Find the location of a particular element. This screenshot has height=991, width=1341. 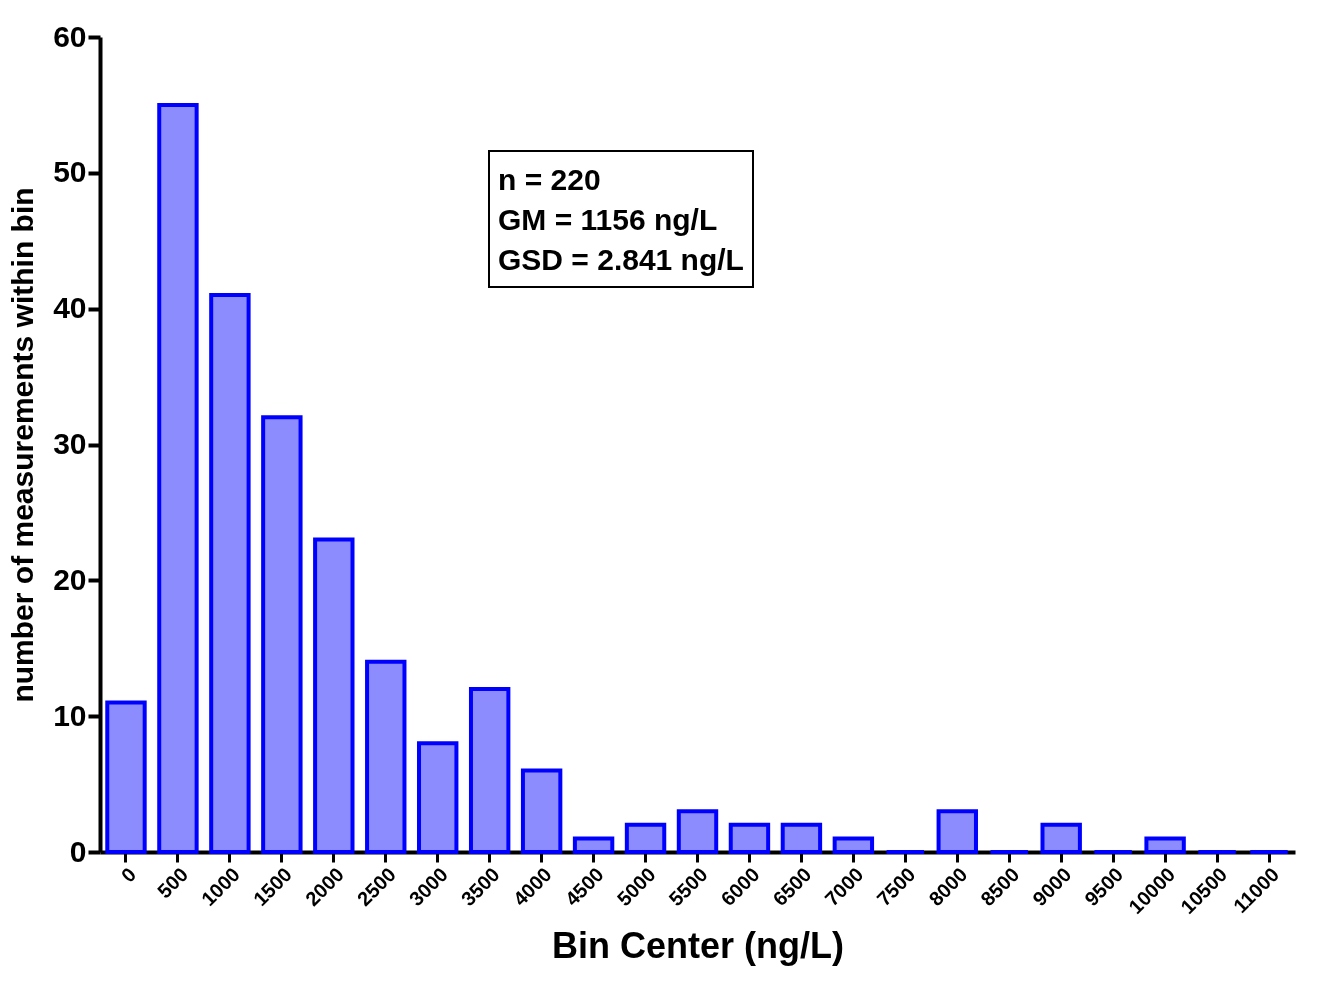

y-tick-label: 20 is located at coordinates (70, 579).